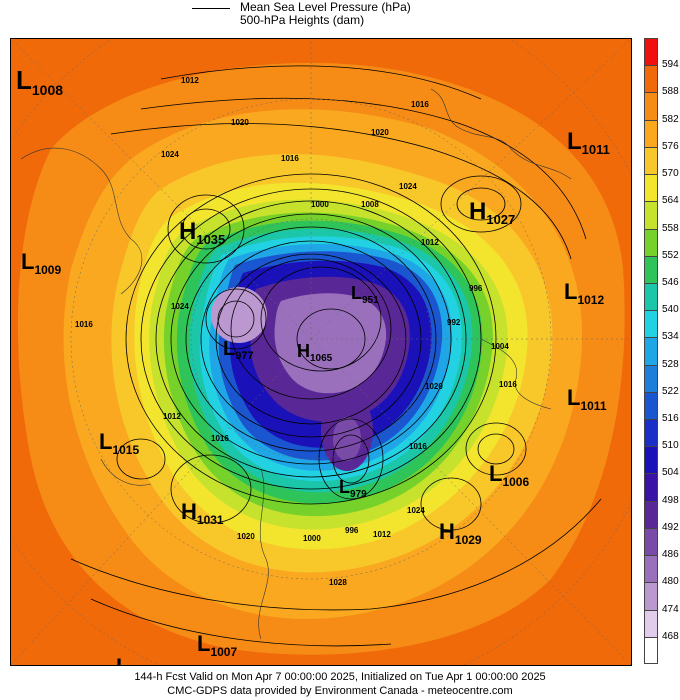 The image size is (680, 700). I want to click on high-pressure-label: H1035, so click(202, 232).